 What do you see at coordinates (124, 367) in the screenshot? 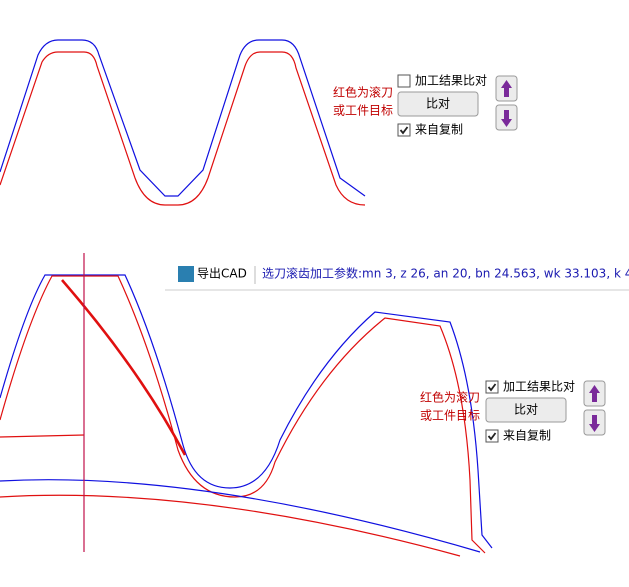
I see `red-profile-thick` at bounding box center [124, 367].